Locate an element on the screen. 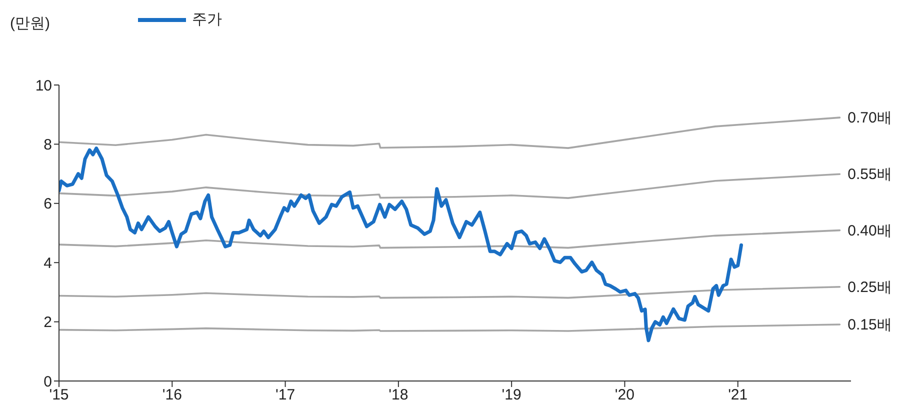 The image size is (912, 411). y-axis-title: (만원) is located at coordinates (30, 23).